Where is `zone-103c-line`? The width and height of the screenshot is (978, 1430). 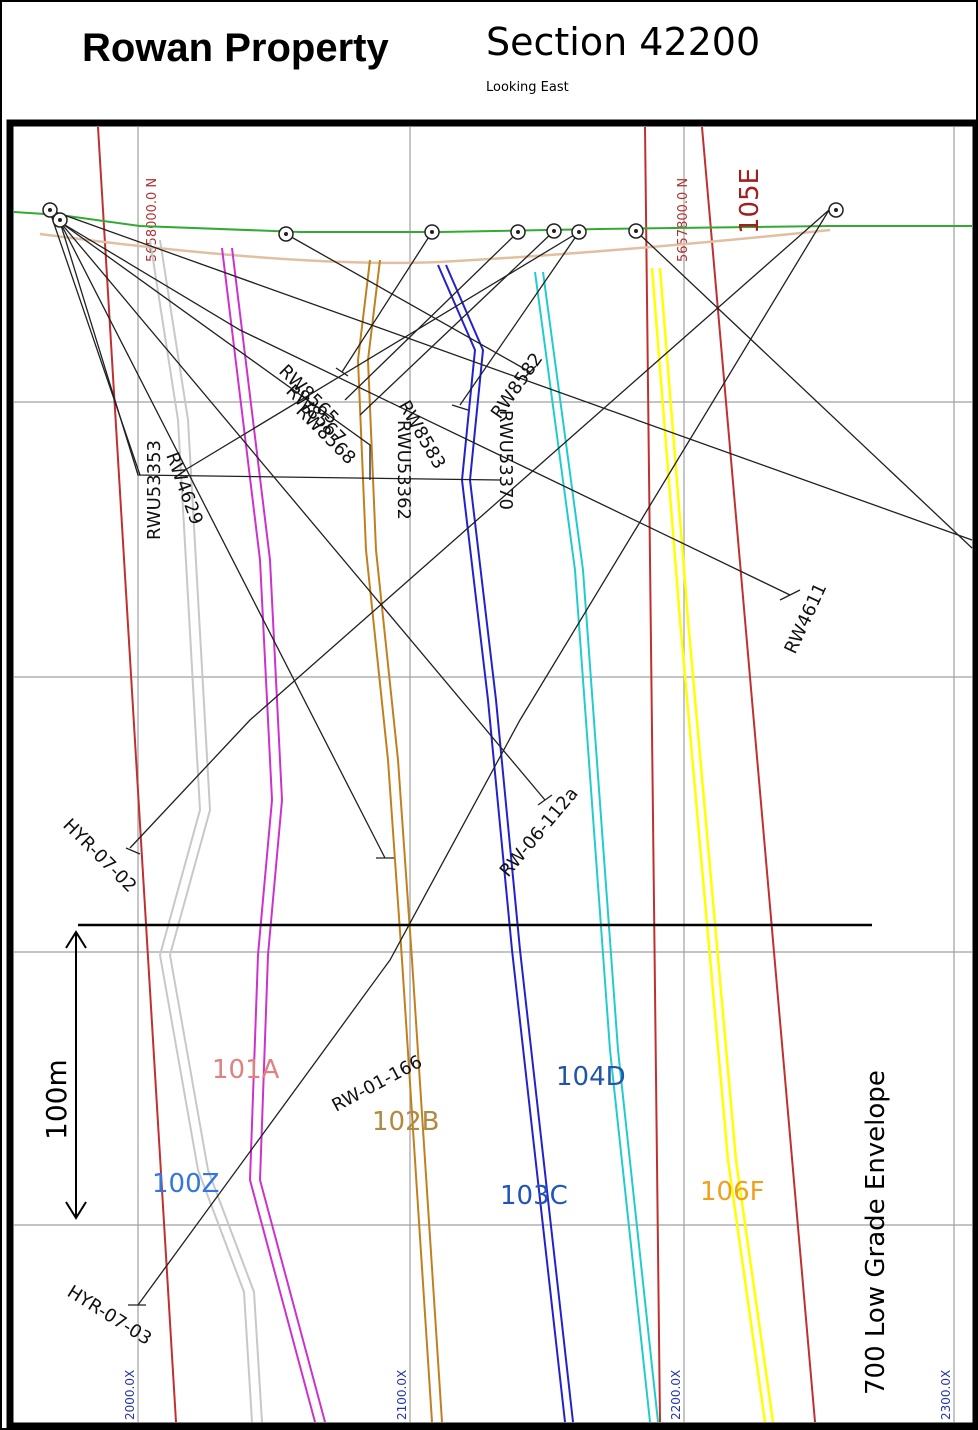 zone-103c-line is located at coordinates (505, 843).